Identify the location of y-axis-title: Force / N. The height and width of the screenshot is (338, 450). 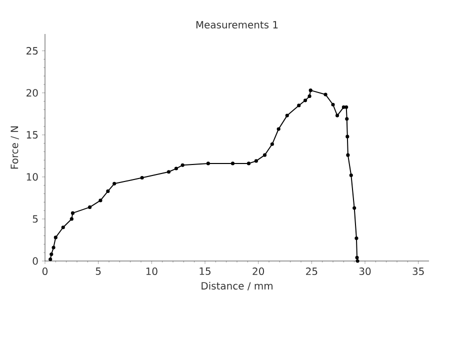
(14, 147).